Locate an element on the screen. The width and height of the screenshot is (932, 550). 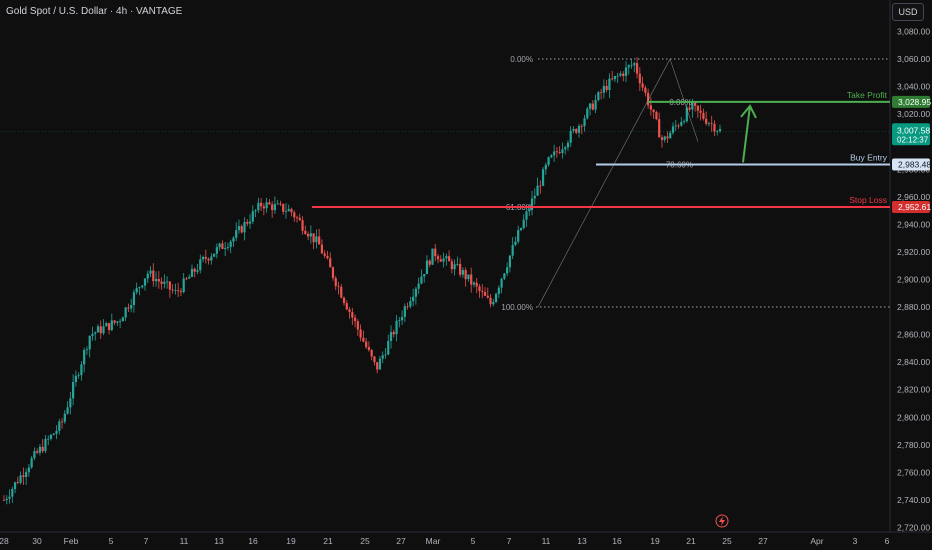
price-tag: 2,983.48 is located at coordinates (914, 164).